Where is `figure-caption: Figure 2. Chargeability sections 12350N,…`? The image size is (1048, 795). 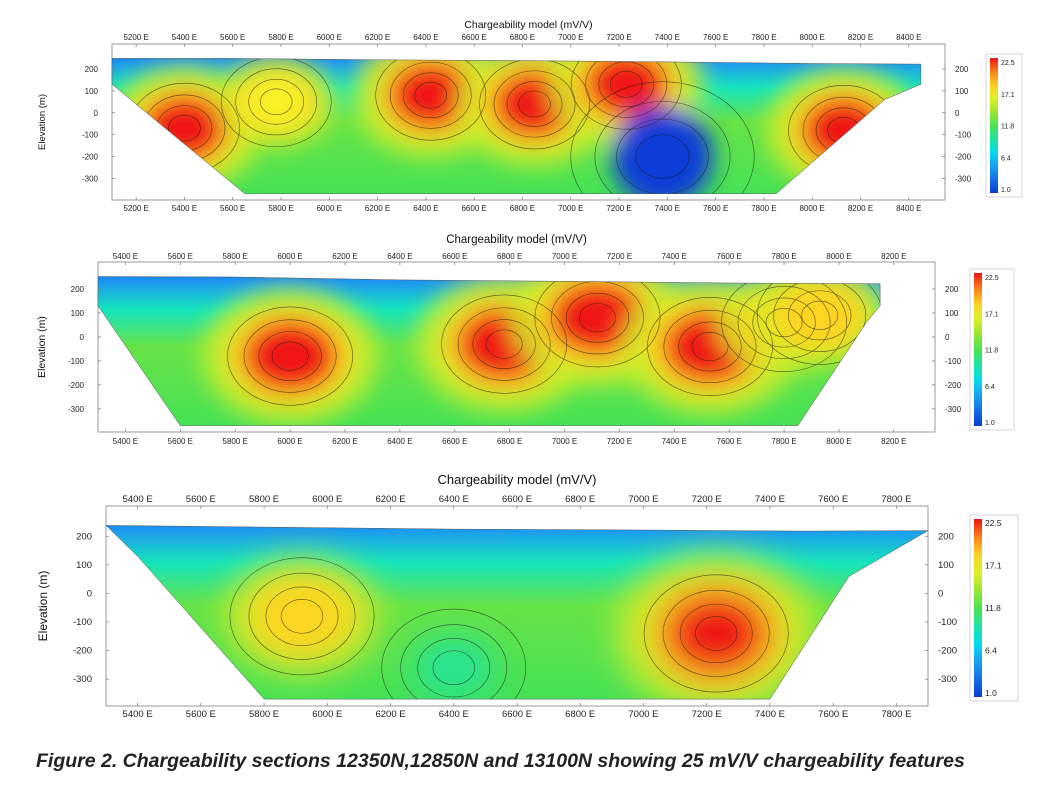
figure-caption: Figure 2. Chargeability sections 12350N,… is located at coordinates (500, 761).